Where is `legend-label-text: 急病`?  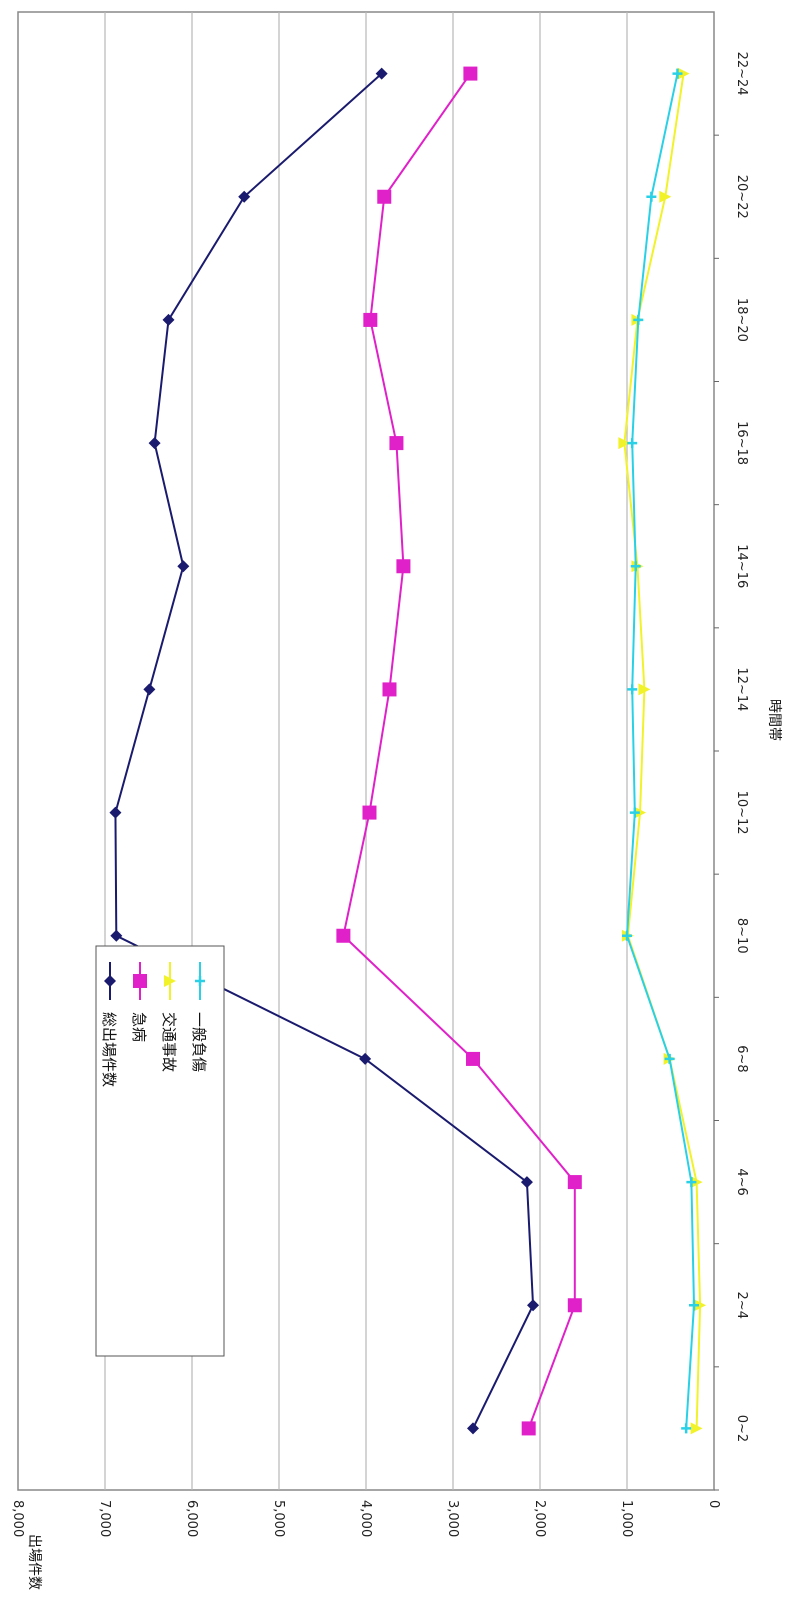
legend-label-text: 急病 is located at coordinates (139, 1027).